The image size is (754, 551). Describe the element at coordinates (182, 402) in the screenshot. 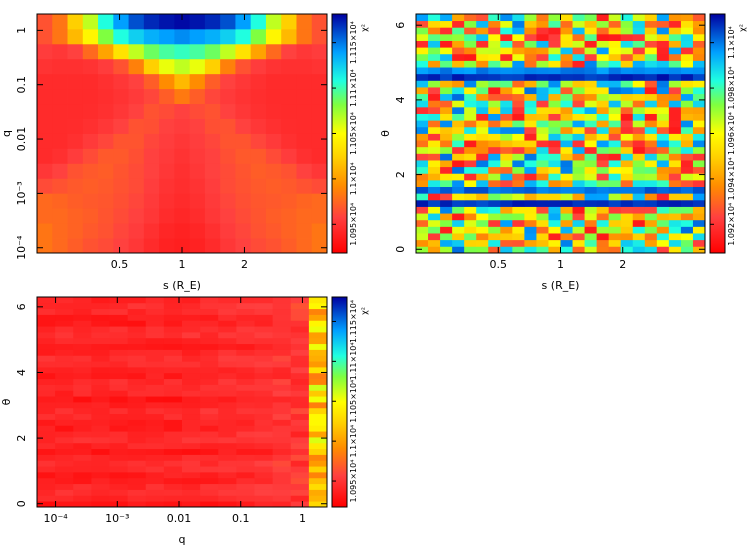

I see `plot-frame` at that location.